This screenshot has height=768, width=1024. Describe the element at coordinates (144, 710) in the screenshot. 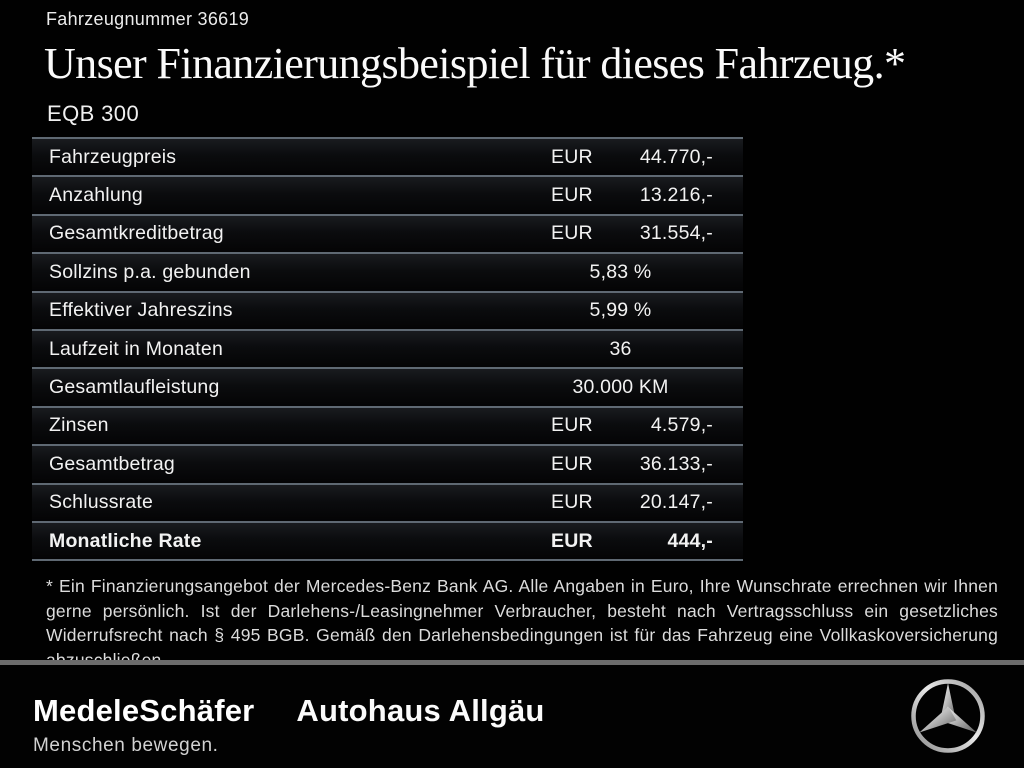

I see `dealer-logo: MedeleSchäfer` at that location.